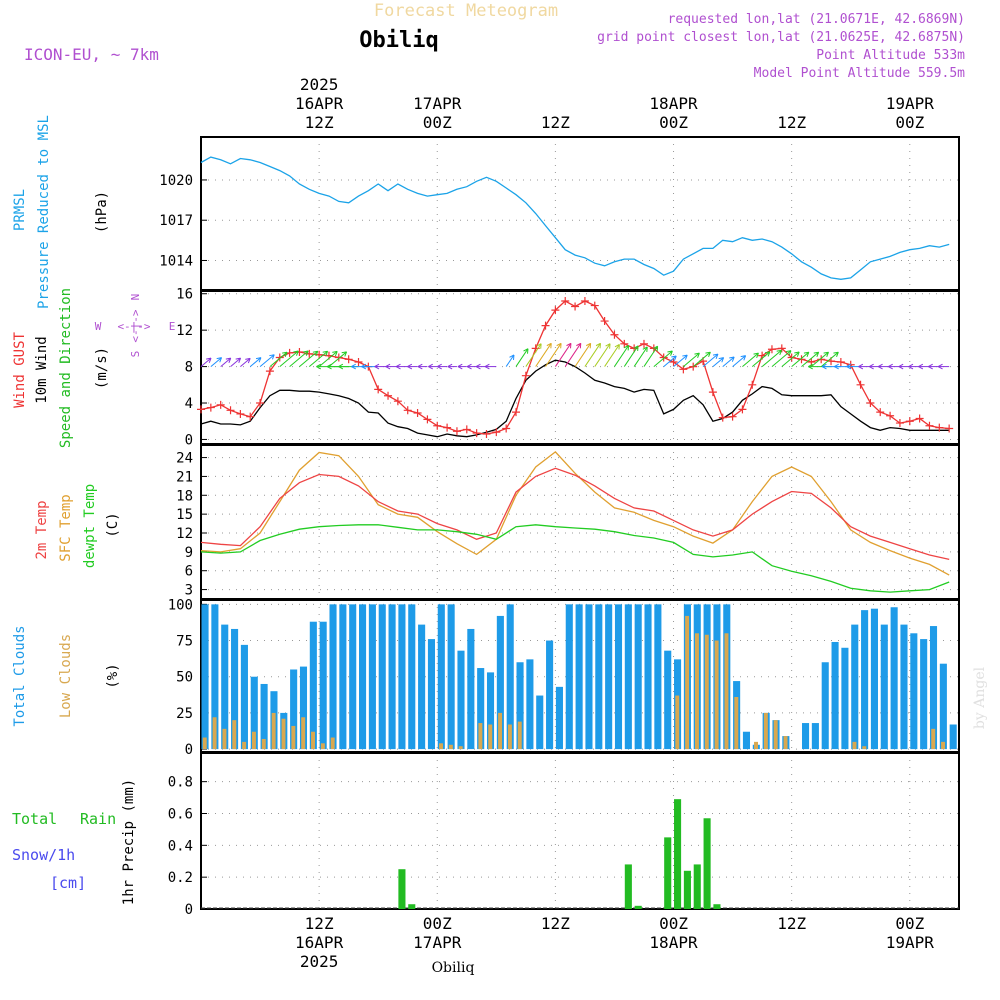  What do you see at coordinates (135, 354) in the screenshot?
I see `compass-south: S` at bounding box center [135, 354].